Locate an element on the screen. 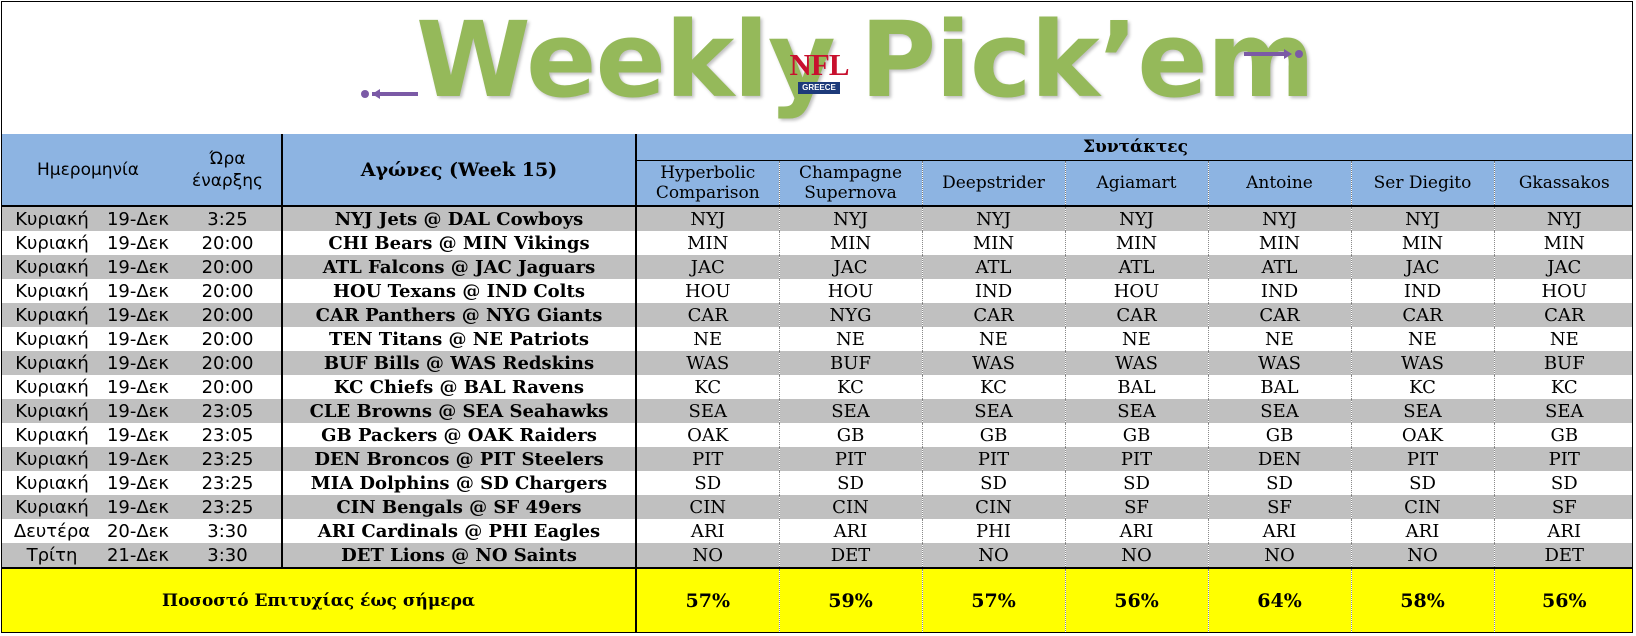 This screenshot has height=636, width=1636. game-matchup: CLE Browns @ SEA Seahawks is located at coordinates (459, 411).